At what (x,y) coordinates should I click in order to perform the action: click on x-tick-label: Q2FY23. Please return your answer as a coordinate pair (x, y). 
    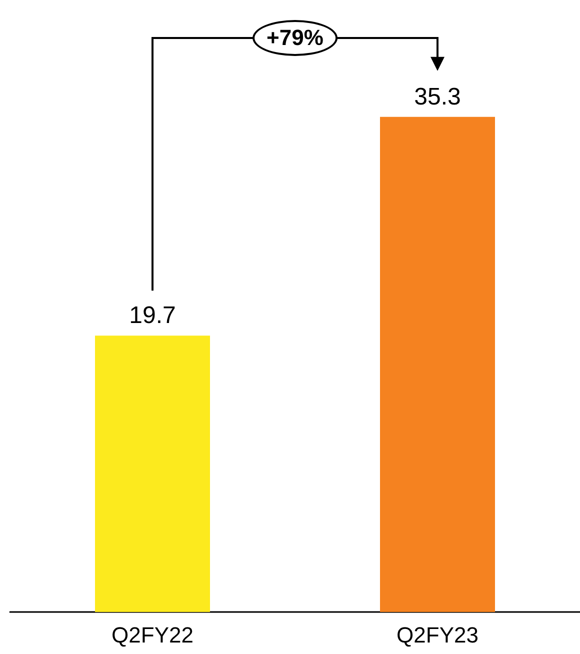
    Looking at the image, I should click on (437, 635).